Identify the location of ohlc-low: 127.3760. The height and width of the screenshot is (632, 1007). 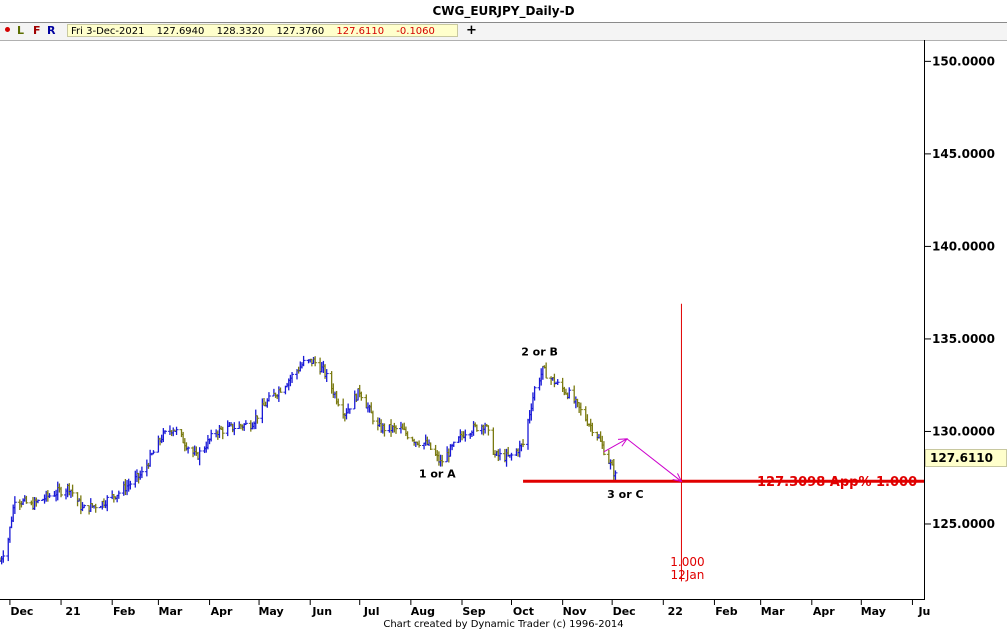
(300, 31).